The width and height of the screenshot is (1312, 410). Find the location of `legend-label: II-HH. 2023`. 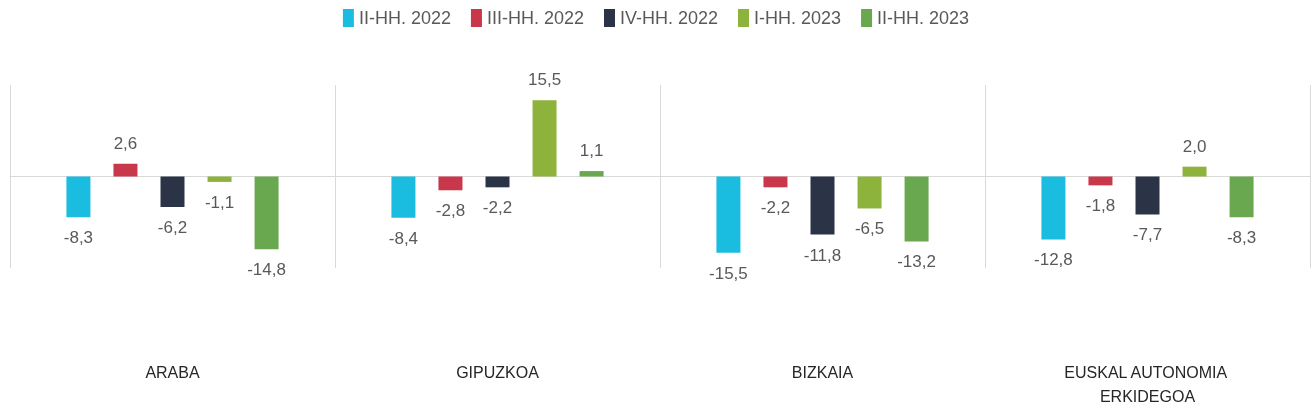

legend-label: II-HH. 2023 is located at coordinates (923, 18).